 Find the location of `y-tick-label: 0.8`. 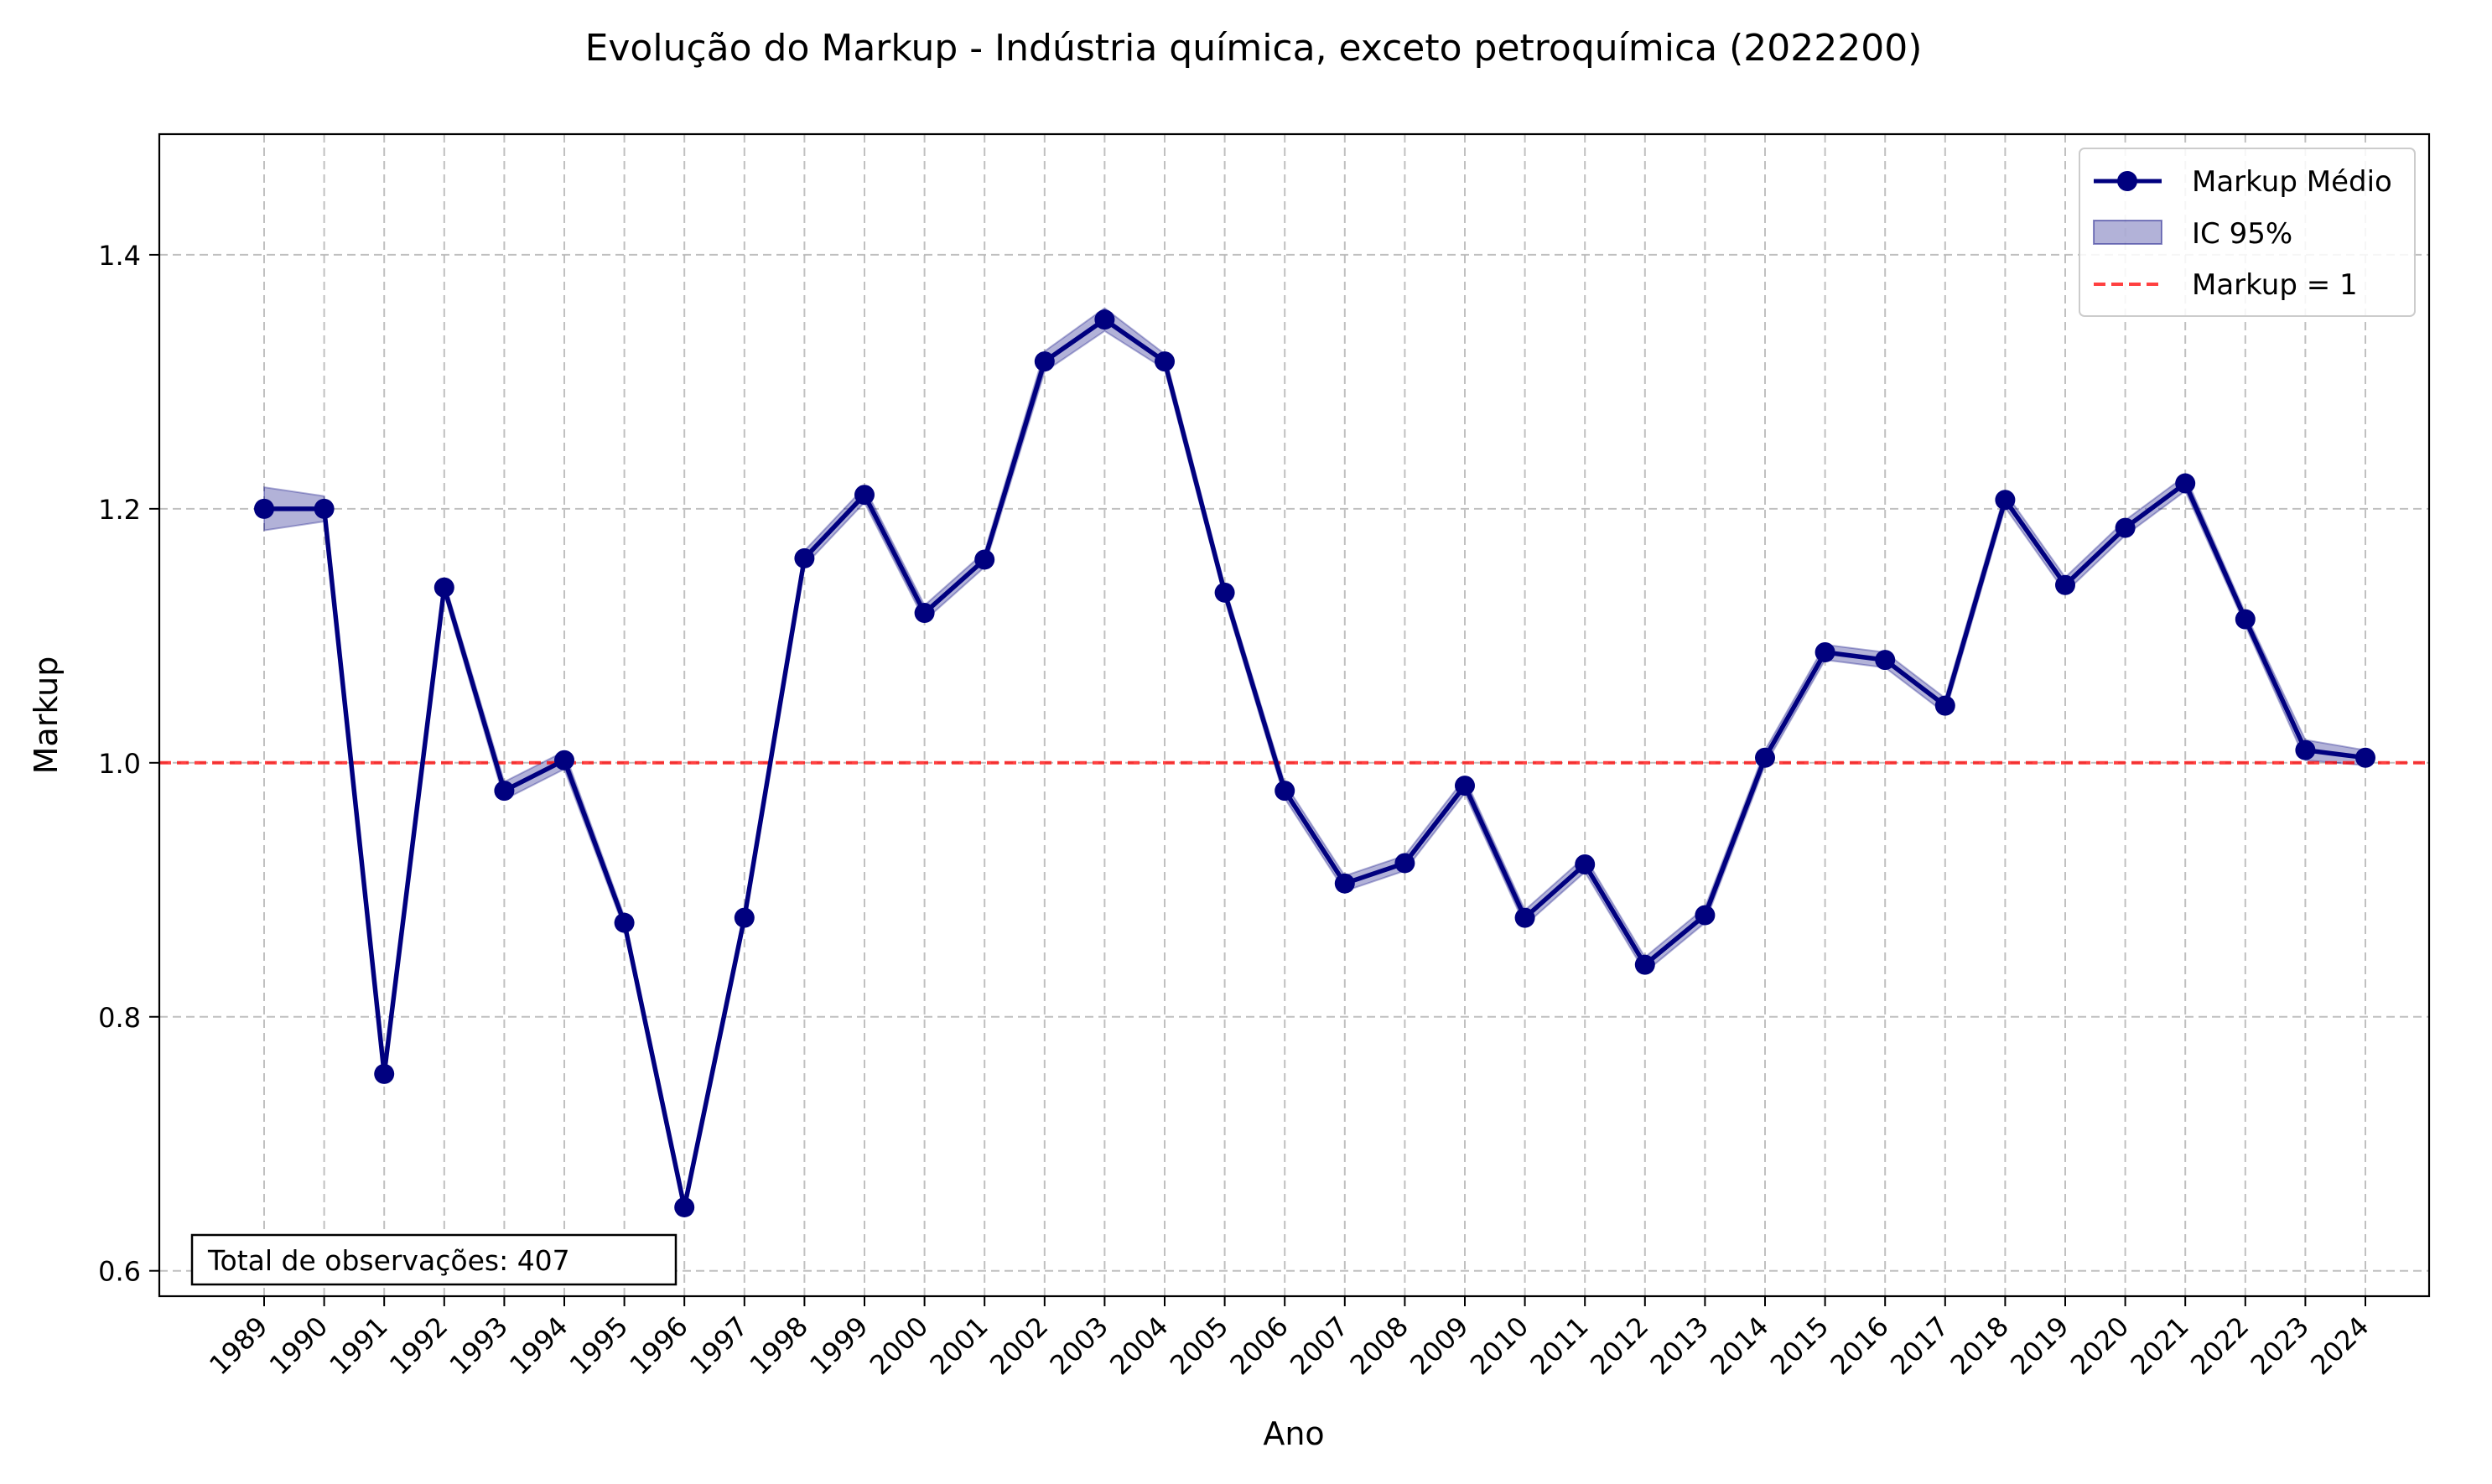

y-tick-label: 0.8 is located at coordinates (119, 1018).